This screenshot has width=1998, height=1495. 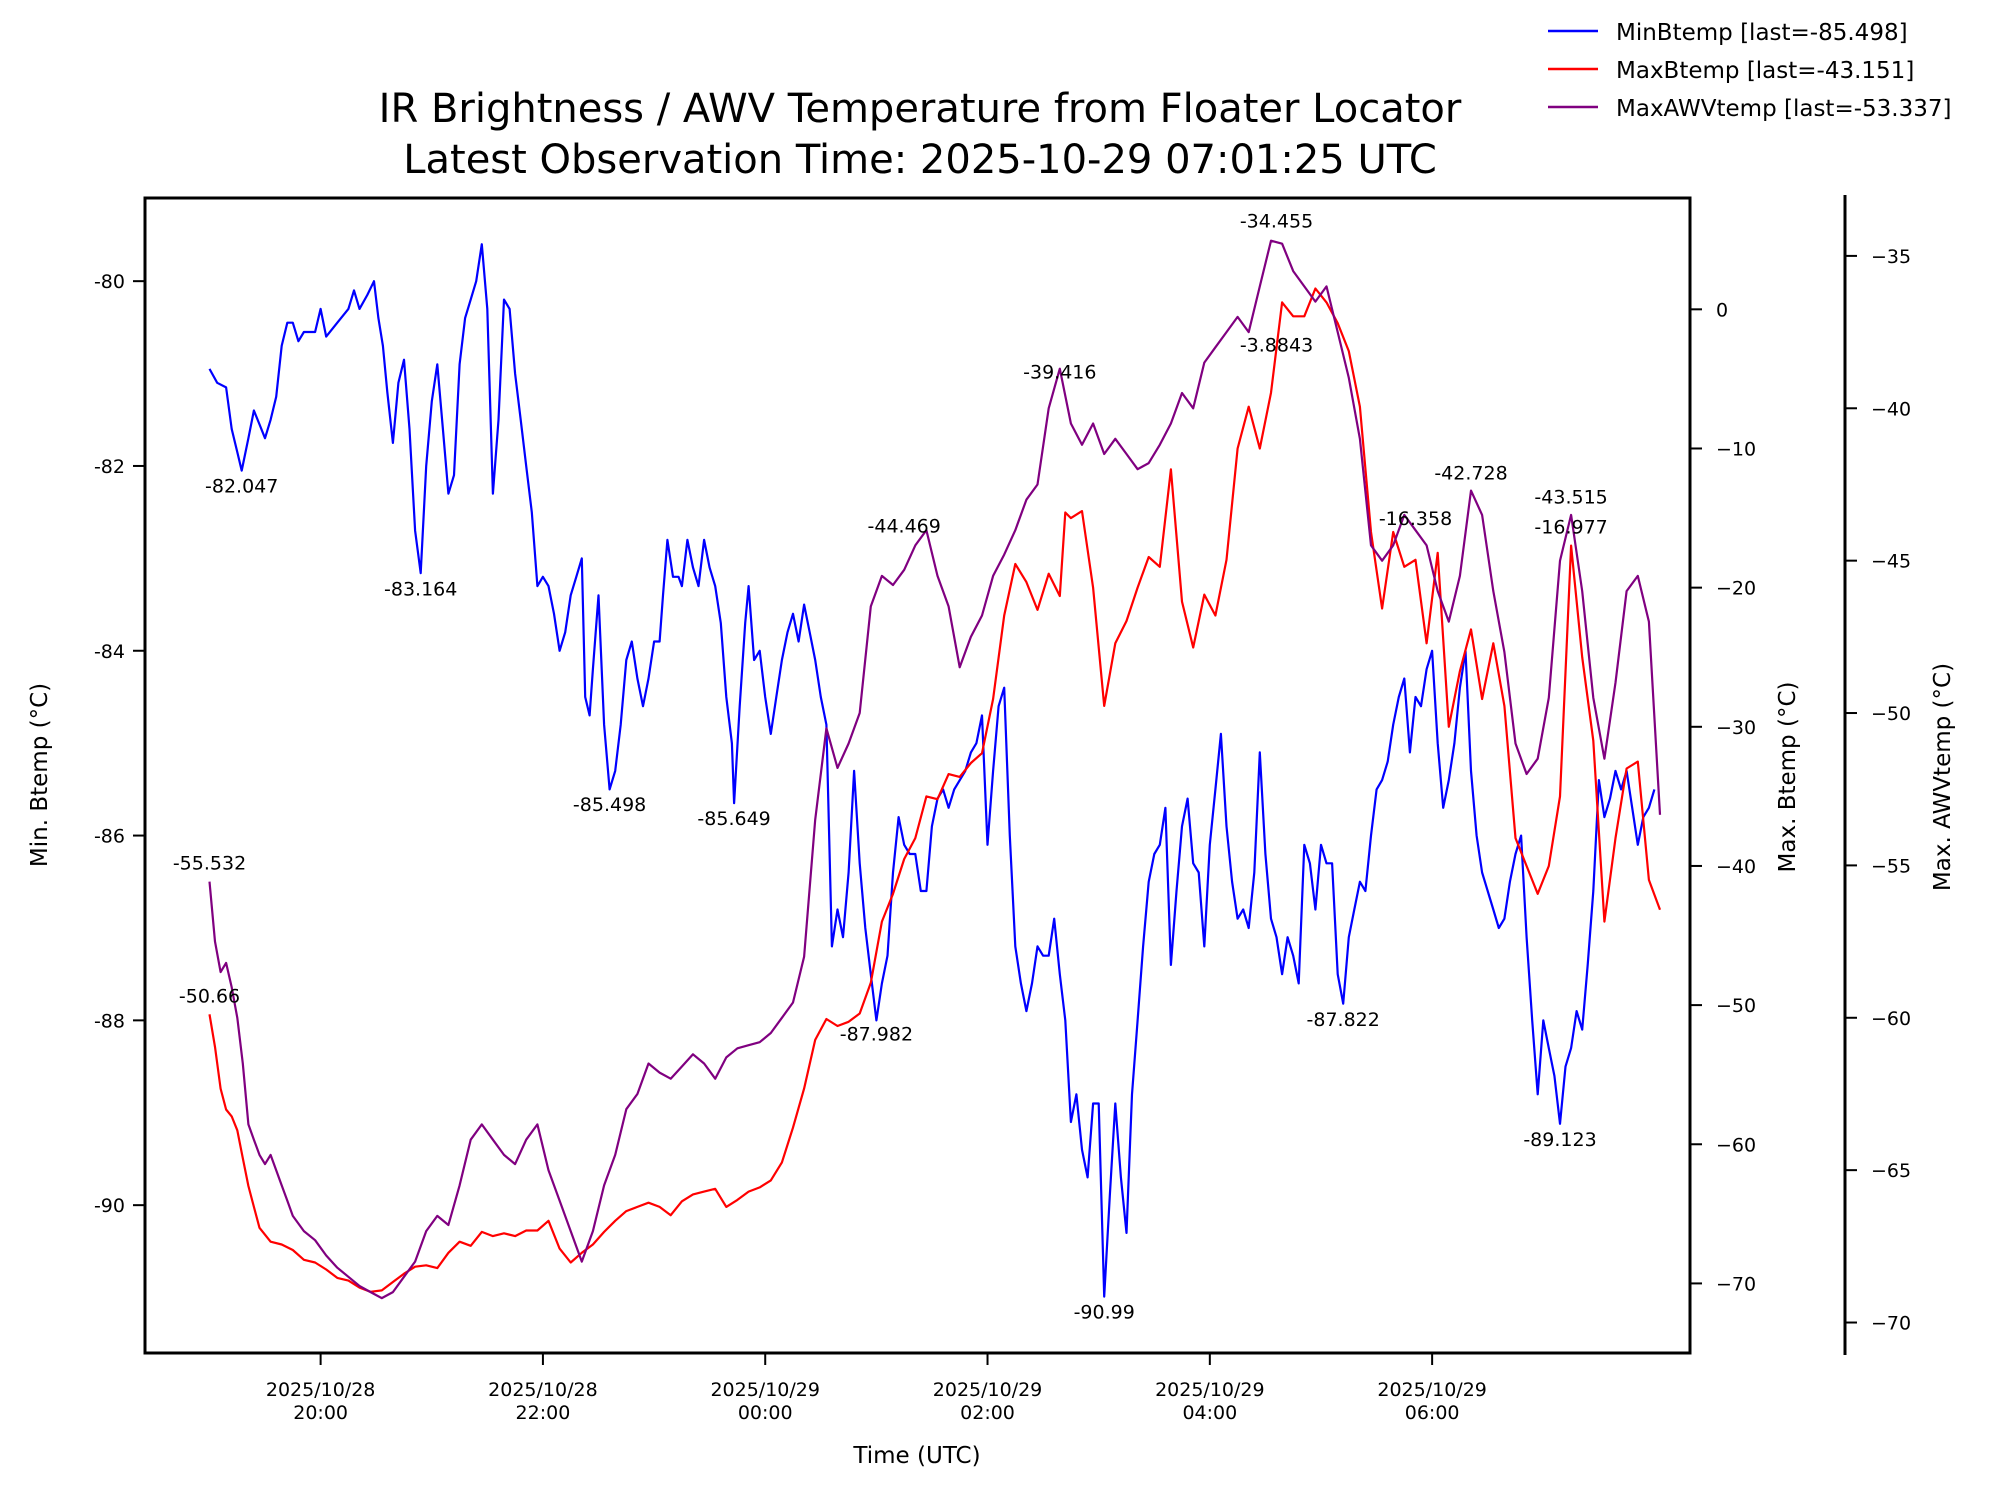 What do you see at coordinates (109, 282) in the screenshot?
I see `y-left-tick-label: -80` at bounding box center [109, 282].